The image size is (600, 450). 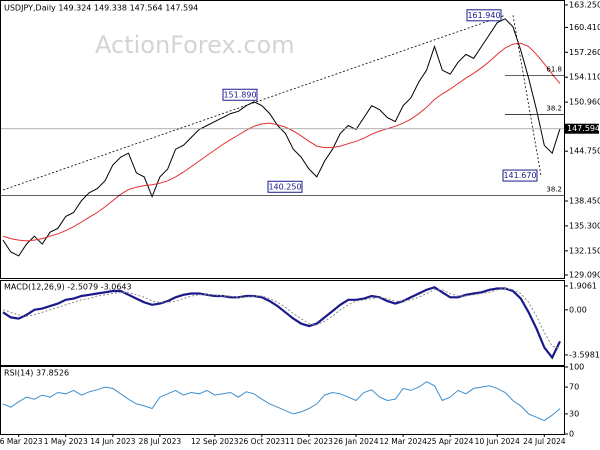 What do you see at coordinates (574, 387) in the screenshot?
I see `y-tick-label: 70` at bounding box center [574, 387].